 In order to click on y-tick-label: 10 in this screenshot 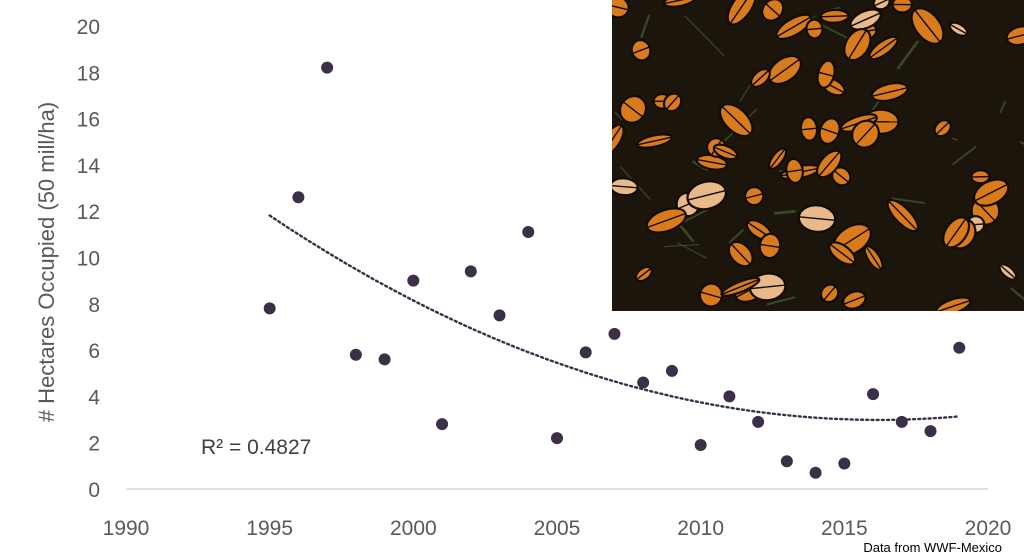, I will do `click(88, 259)`.